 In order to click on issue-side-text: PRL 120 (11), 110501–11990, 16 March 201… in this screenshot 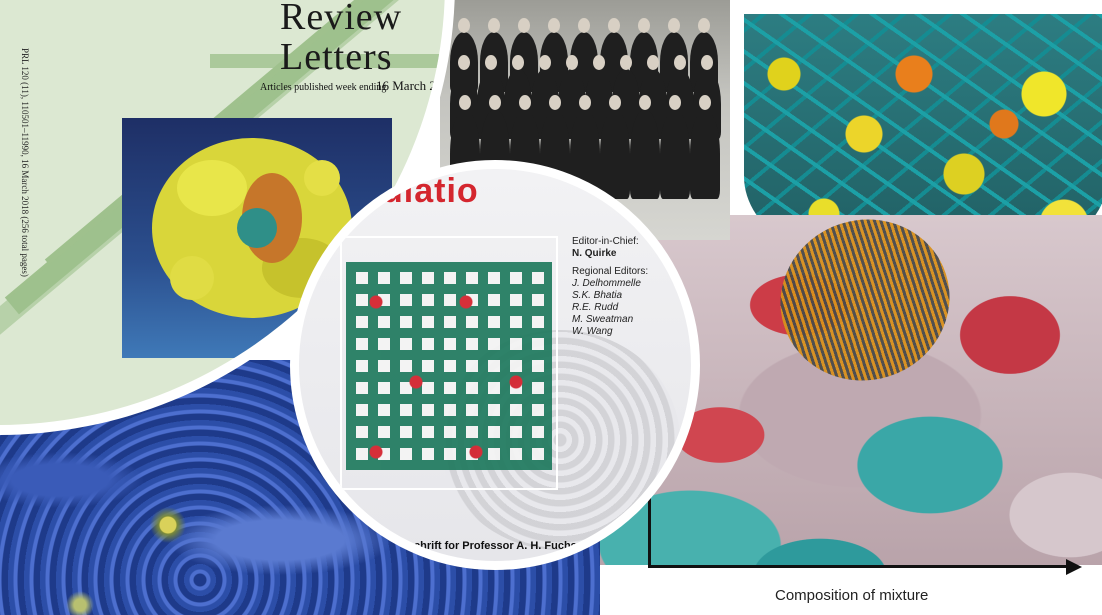, I will do `click(25, 162)`.